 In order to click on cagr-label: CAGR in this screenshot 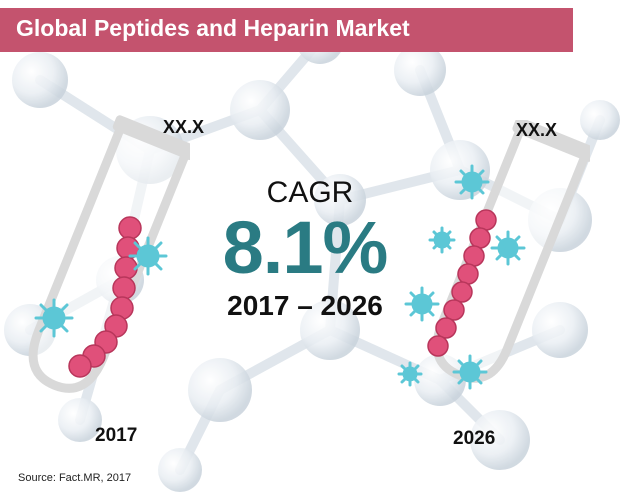, I will do `click(310, 192)`.